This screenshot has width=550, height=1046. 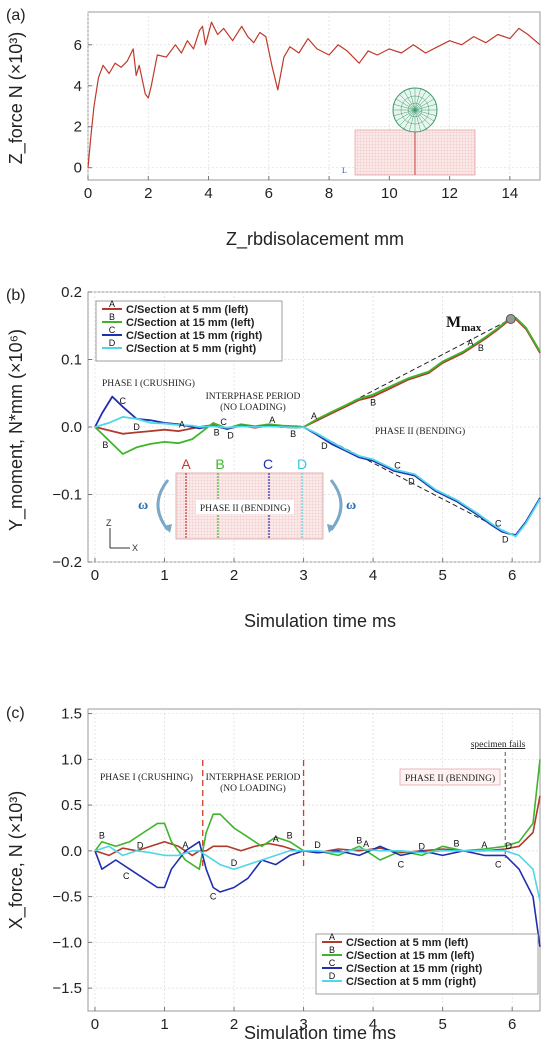 What do you see at coordinates (510, 319) in the screenshot?
I see `mmax-point` at bounding box center [510, 319].